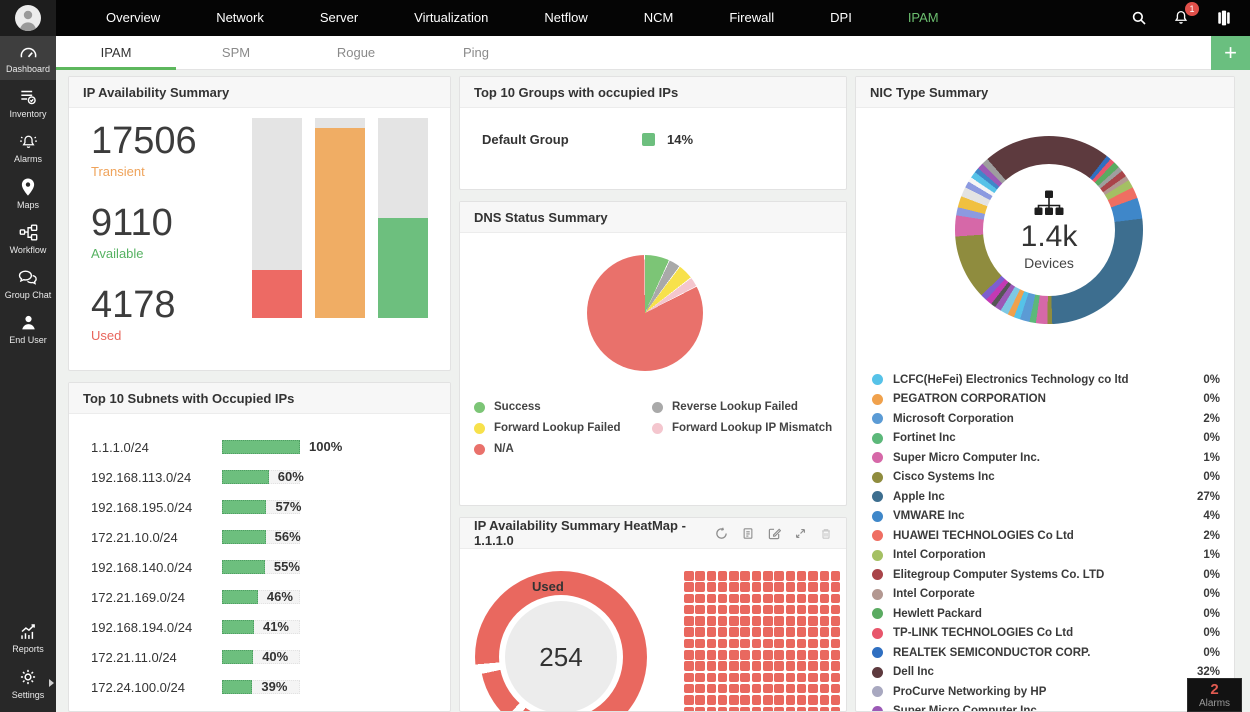  I want to click on nav-virtualization: Virtualization, so click(451, 17).